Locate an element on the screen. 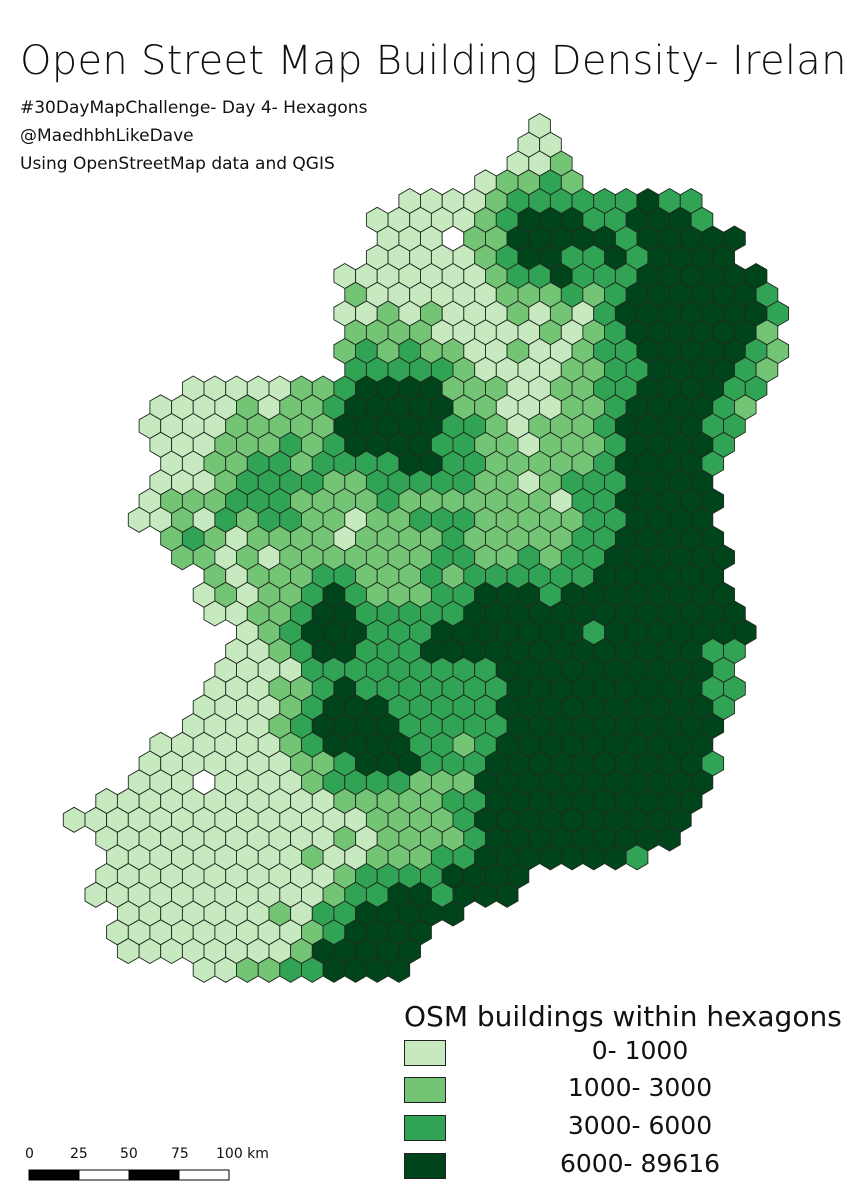 The width and height of the screenshot is (848, 1199). scale-label-50: 50 is located at coordinates (129, 1154).